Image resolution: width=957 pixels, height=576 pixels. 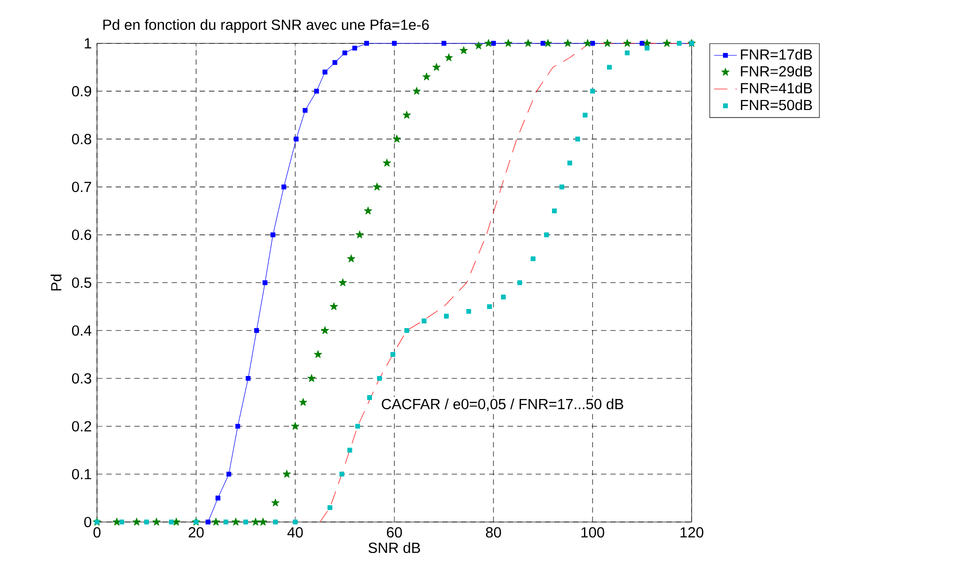 I want to click on x-tick-label: 120, so click(x=692, y=532).